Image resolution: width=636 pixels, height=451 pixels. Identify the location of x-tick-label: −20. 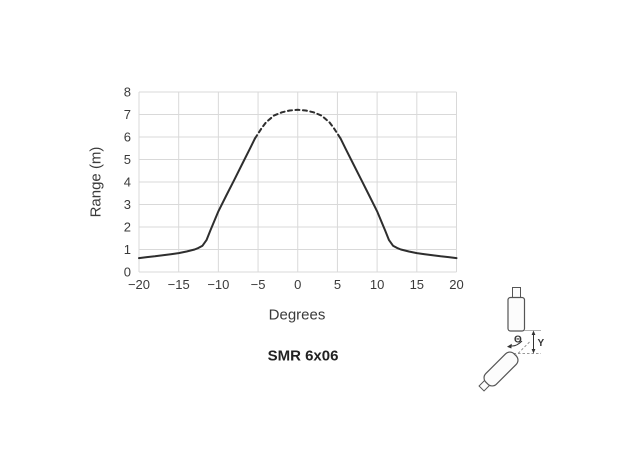
(139, 284).